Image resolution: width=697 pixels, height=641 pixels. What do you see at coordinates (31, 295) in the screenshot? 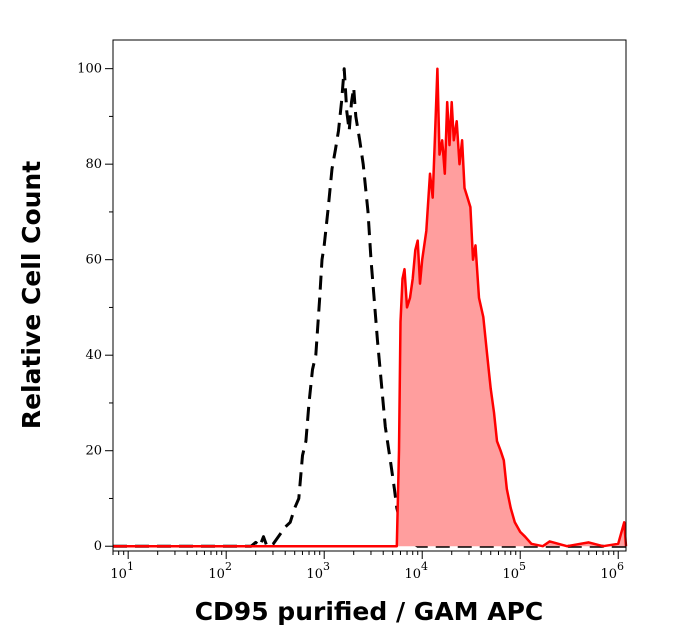
I see `y-axis-title: Relative Cell Count` at bounding box center [31, 295].